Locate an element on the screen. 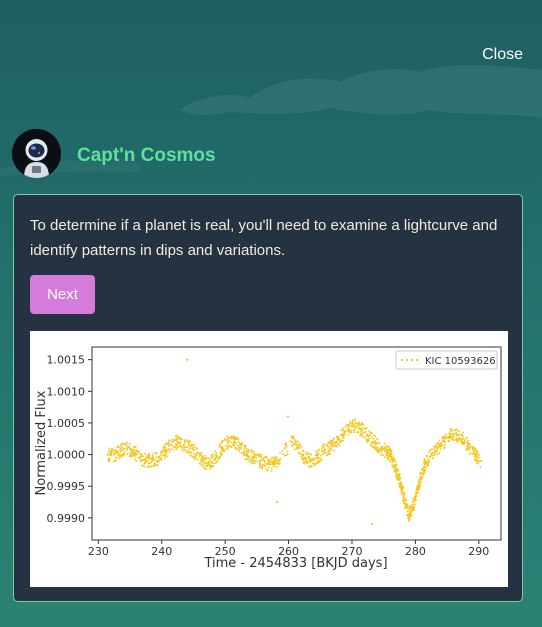  next-button: Next is located at coordinates (62, 294).